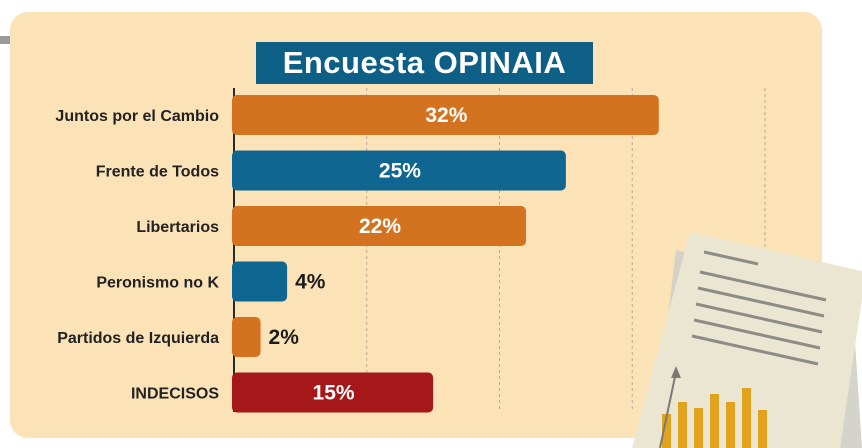  Describe the element at coordinates (759, 308) in the screenshot. I see `document-text-lines-icon` at that location.